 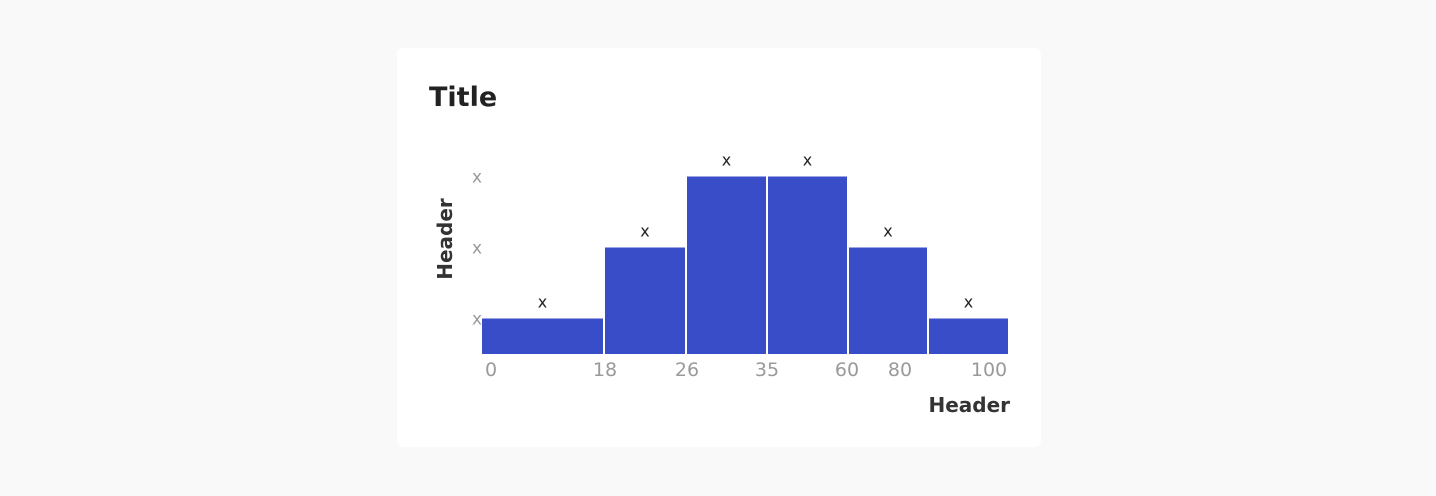 What do you see at coordinates (989, 370) in the screenshot?
I see `x-tick-label-6: 100` at bounding box center [989, 370].